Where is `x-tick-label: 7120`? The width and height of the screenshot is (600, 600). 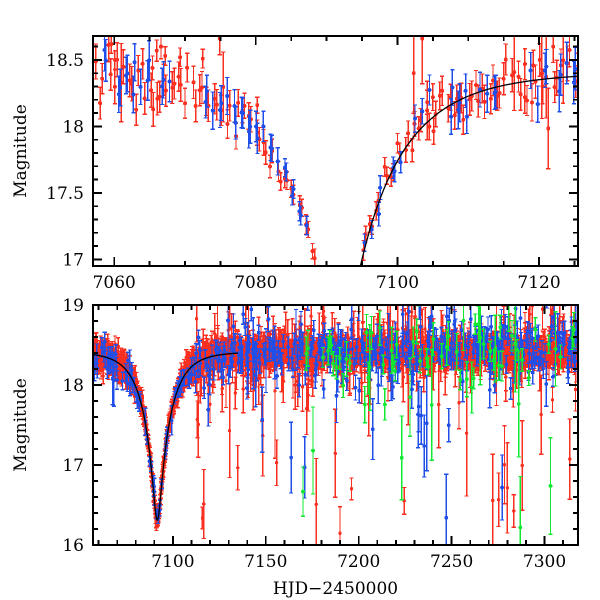
x-tick-label: 7120 is located at coordinates (538, 283).